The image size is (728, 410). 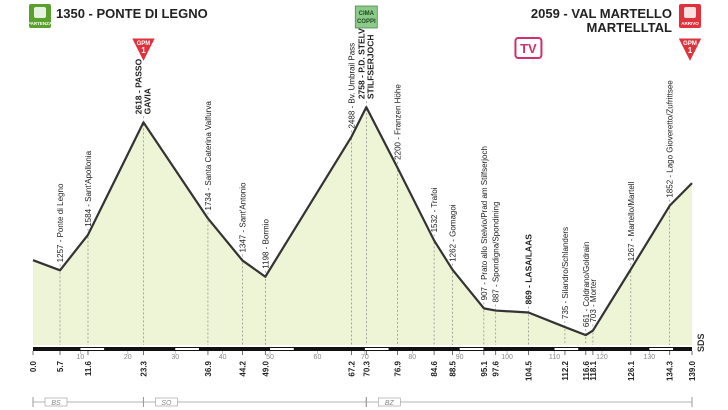 I want to click on x-tick-label: 118.1, so click(x=593, y=370).